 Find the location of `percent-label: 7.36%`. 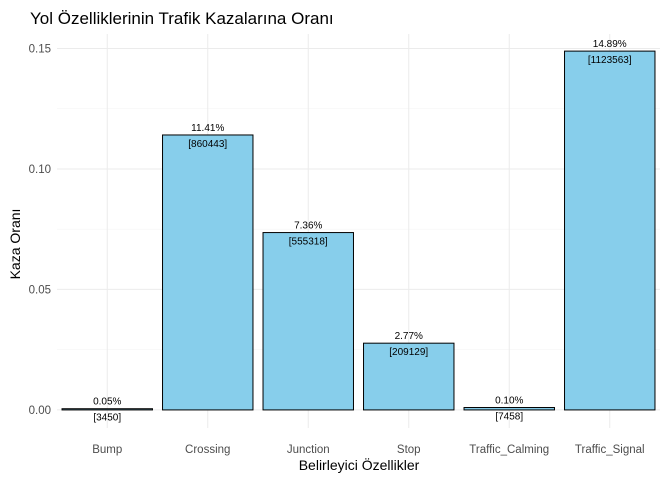

percent-label: 7.36% is located at coordinates (308, 226).